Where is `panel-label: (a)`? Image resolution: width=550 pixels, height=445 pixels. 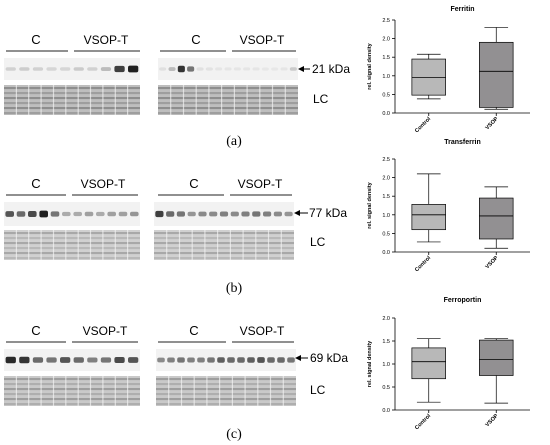
panel-label: (a) is located at coordinates (234, 141).